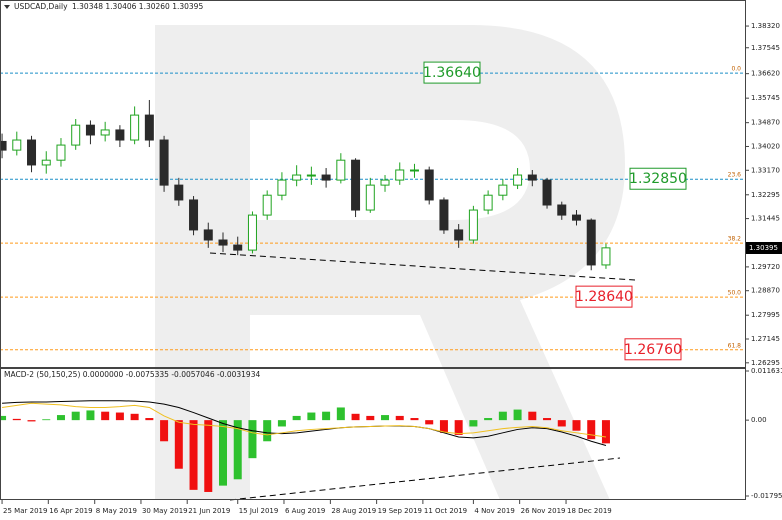 The width and height of the screenshot is (782, 520). I want to click on y-tick-label: 1.35745, so click(765, 98).